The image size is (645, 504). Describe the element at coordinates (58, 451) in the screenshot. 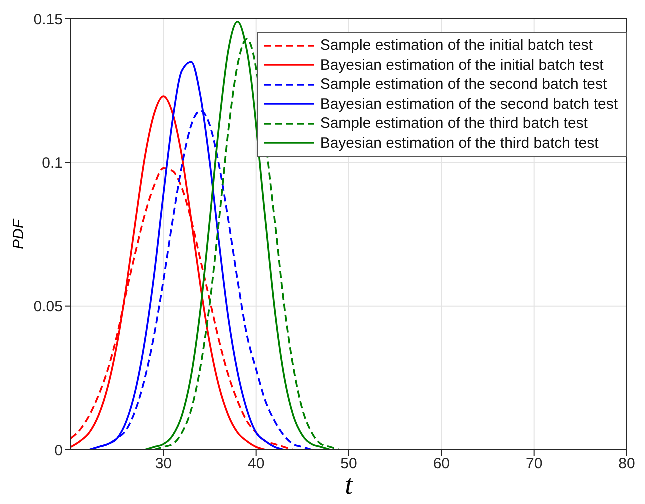

I see `y-tick-label: 0` at that location.